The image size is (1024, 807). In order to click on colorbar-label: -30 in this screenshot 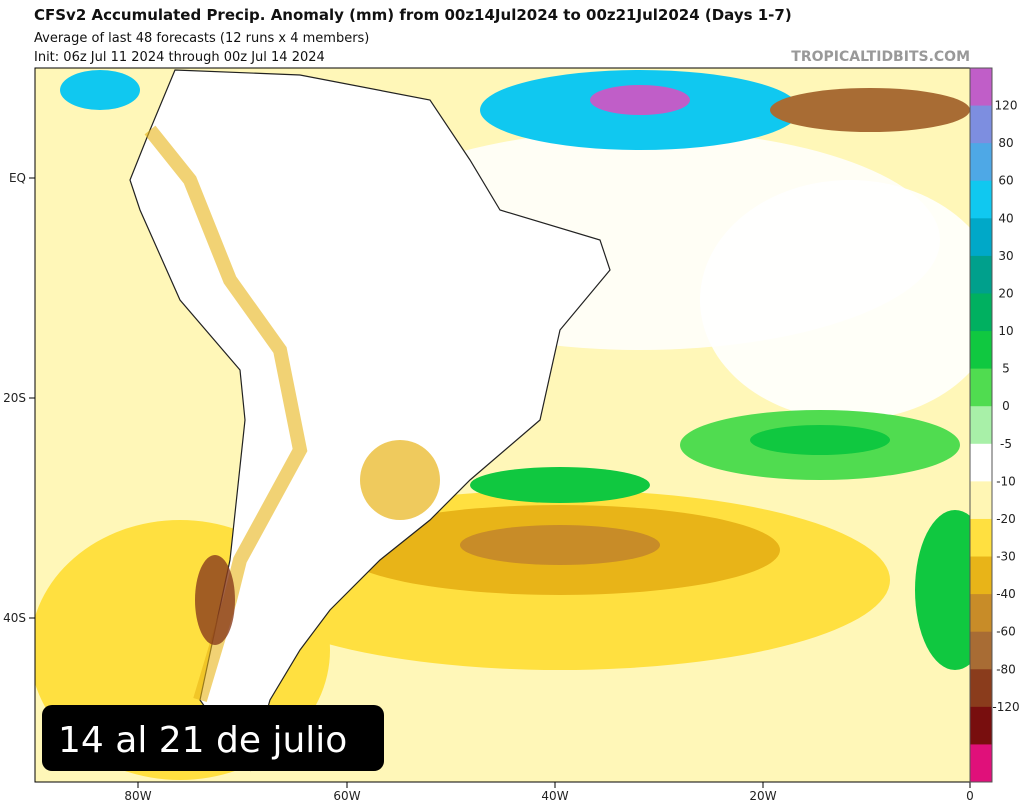, I will do `click(1006, 557)`.